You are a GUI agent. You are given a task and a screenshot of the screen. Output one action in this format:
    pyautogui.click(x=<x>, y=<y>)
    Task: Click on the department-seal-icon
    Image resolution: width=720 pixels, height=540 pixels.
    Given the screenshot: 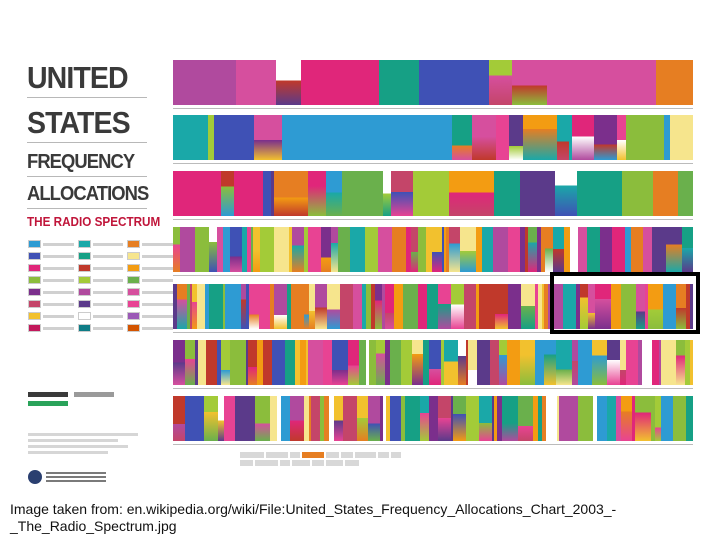 What is the action you would take?
    pyautogui.click(x=35, y=477)
    